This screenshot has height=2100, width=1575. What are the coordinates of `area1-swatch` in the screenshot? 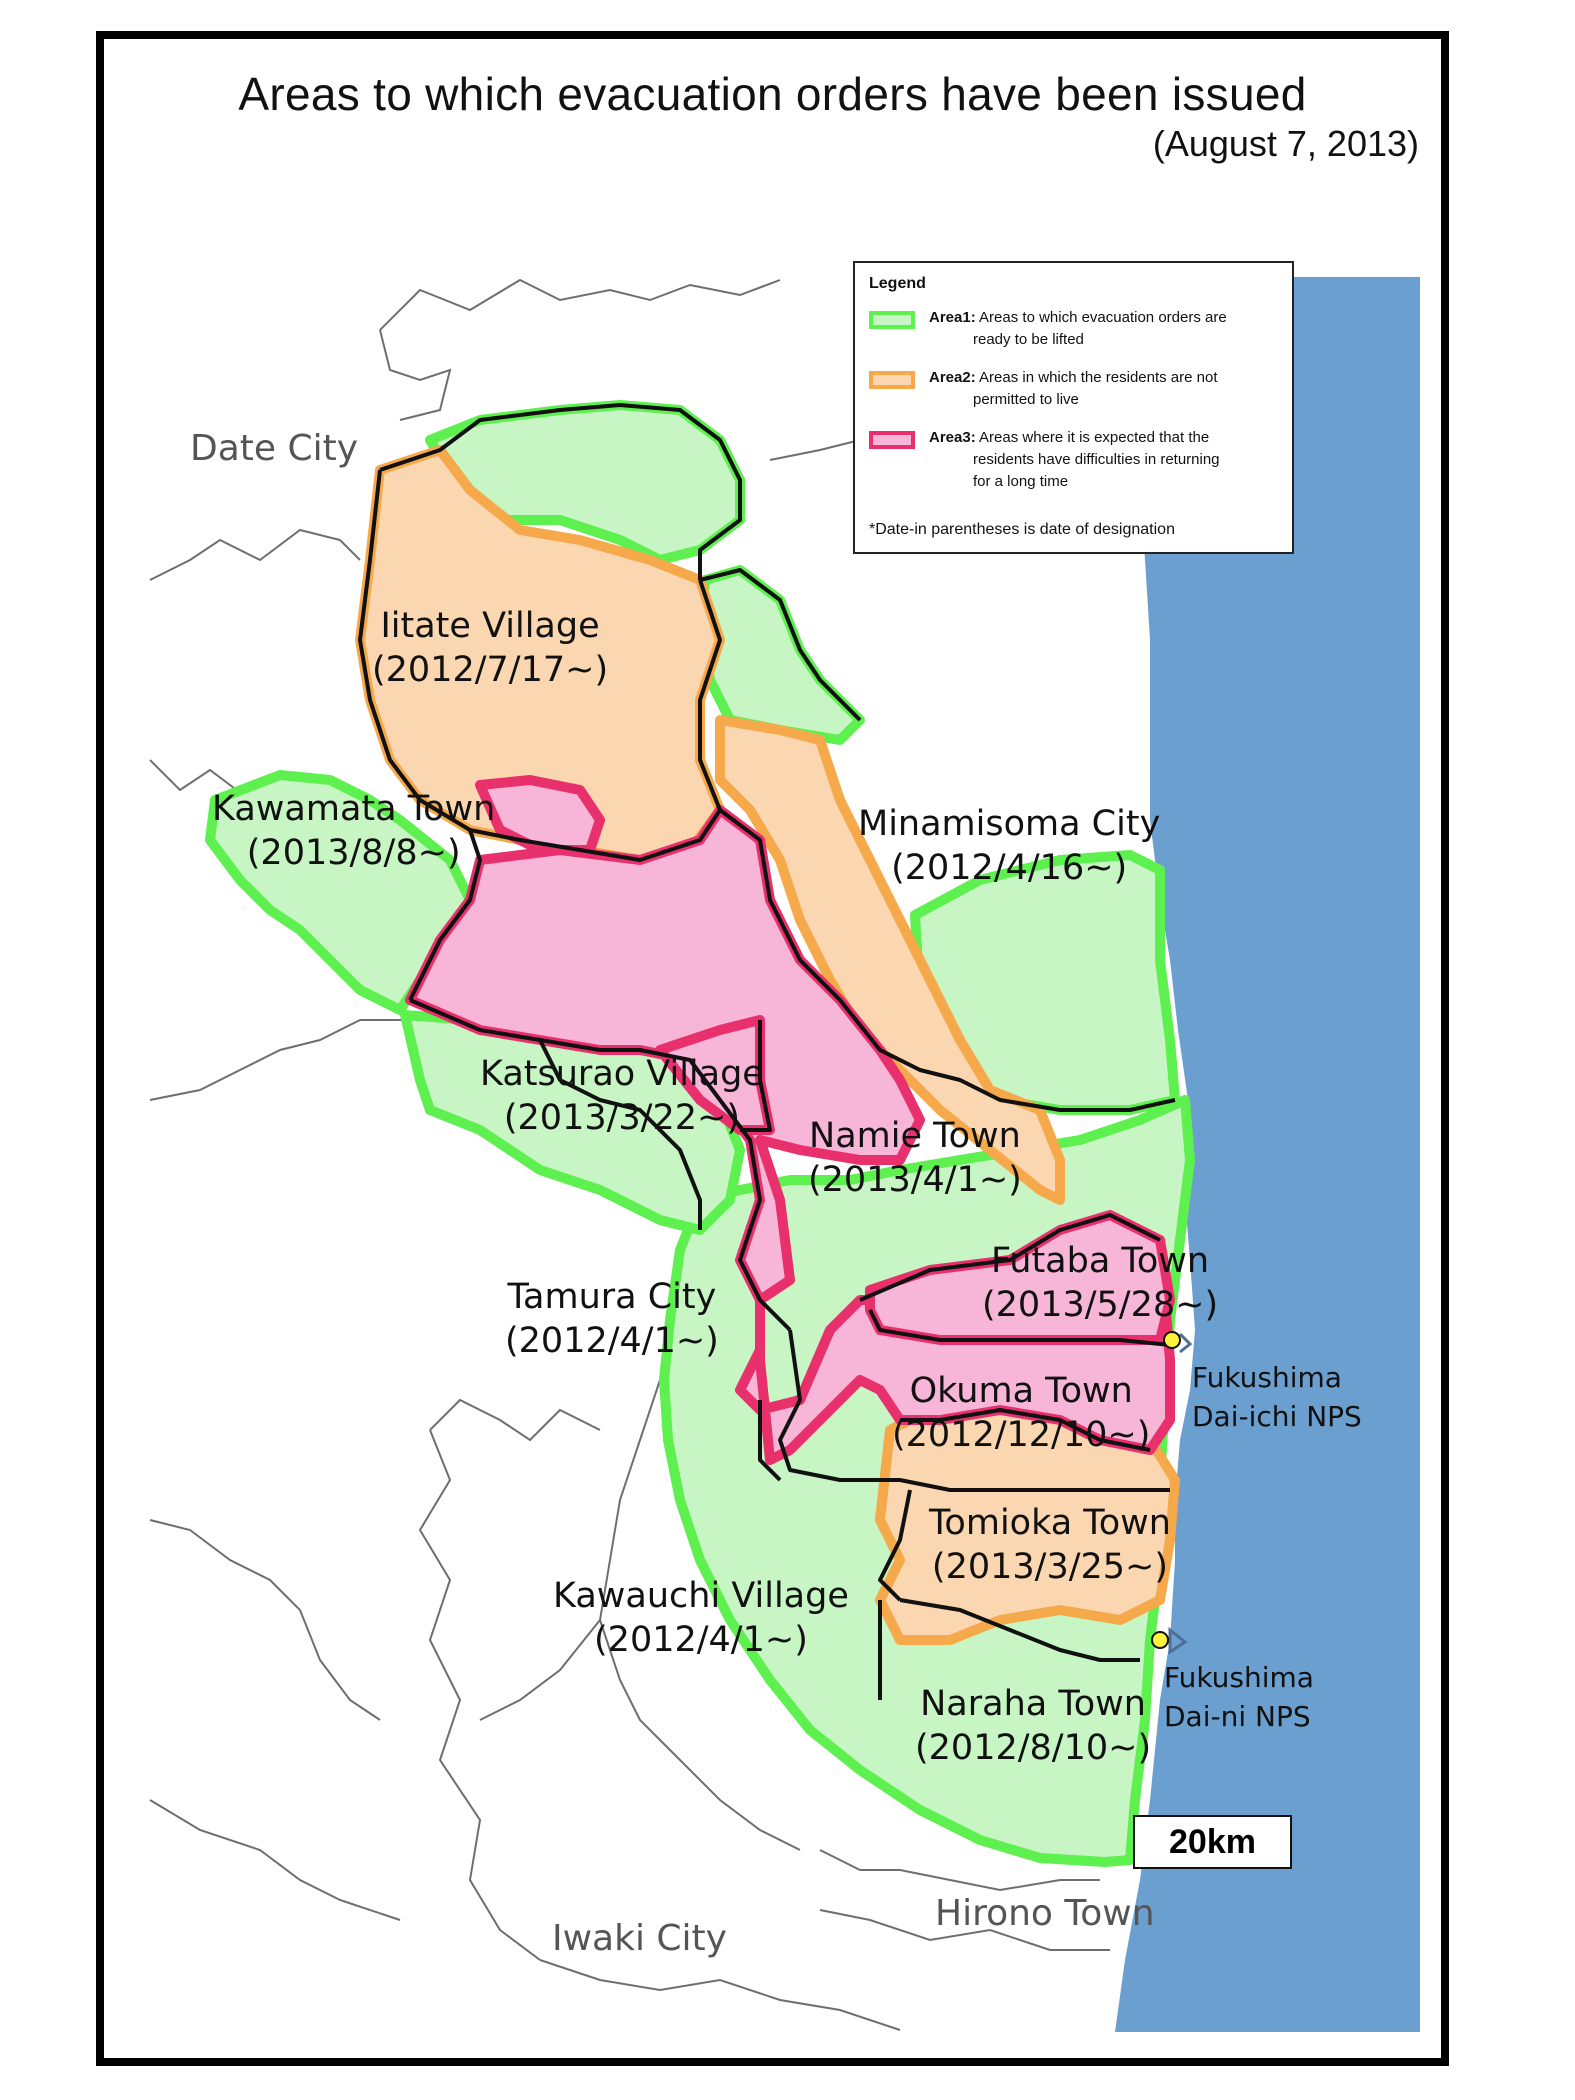 It's located at (892, 320).